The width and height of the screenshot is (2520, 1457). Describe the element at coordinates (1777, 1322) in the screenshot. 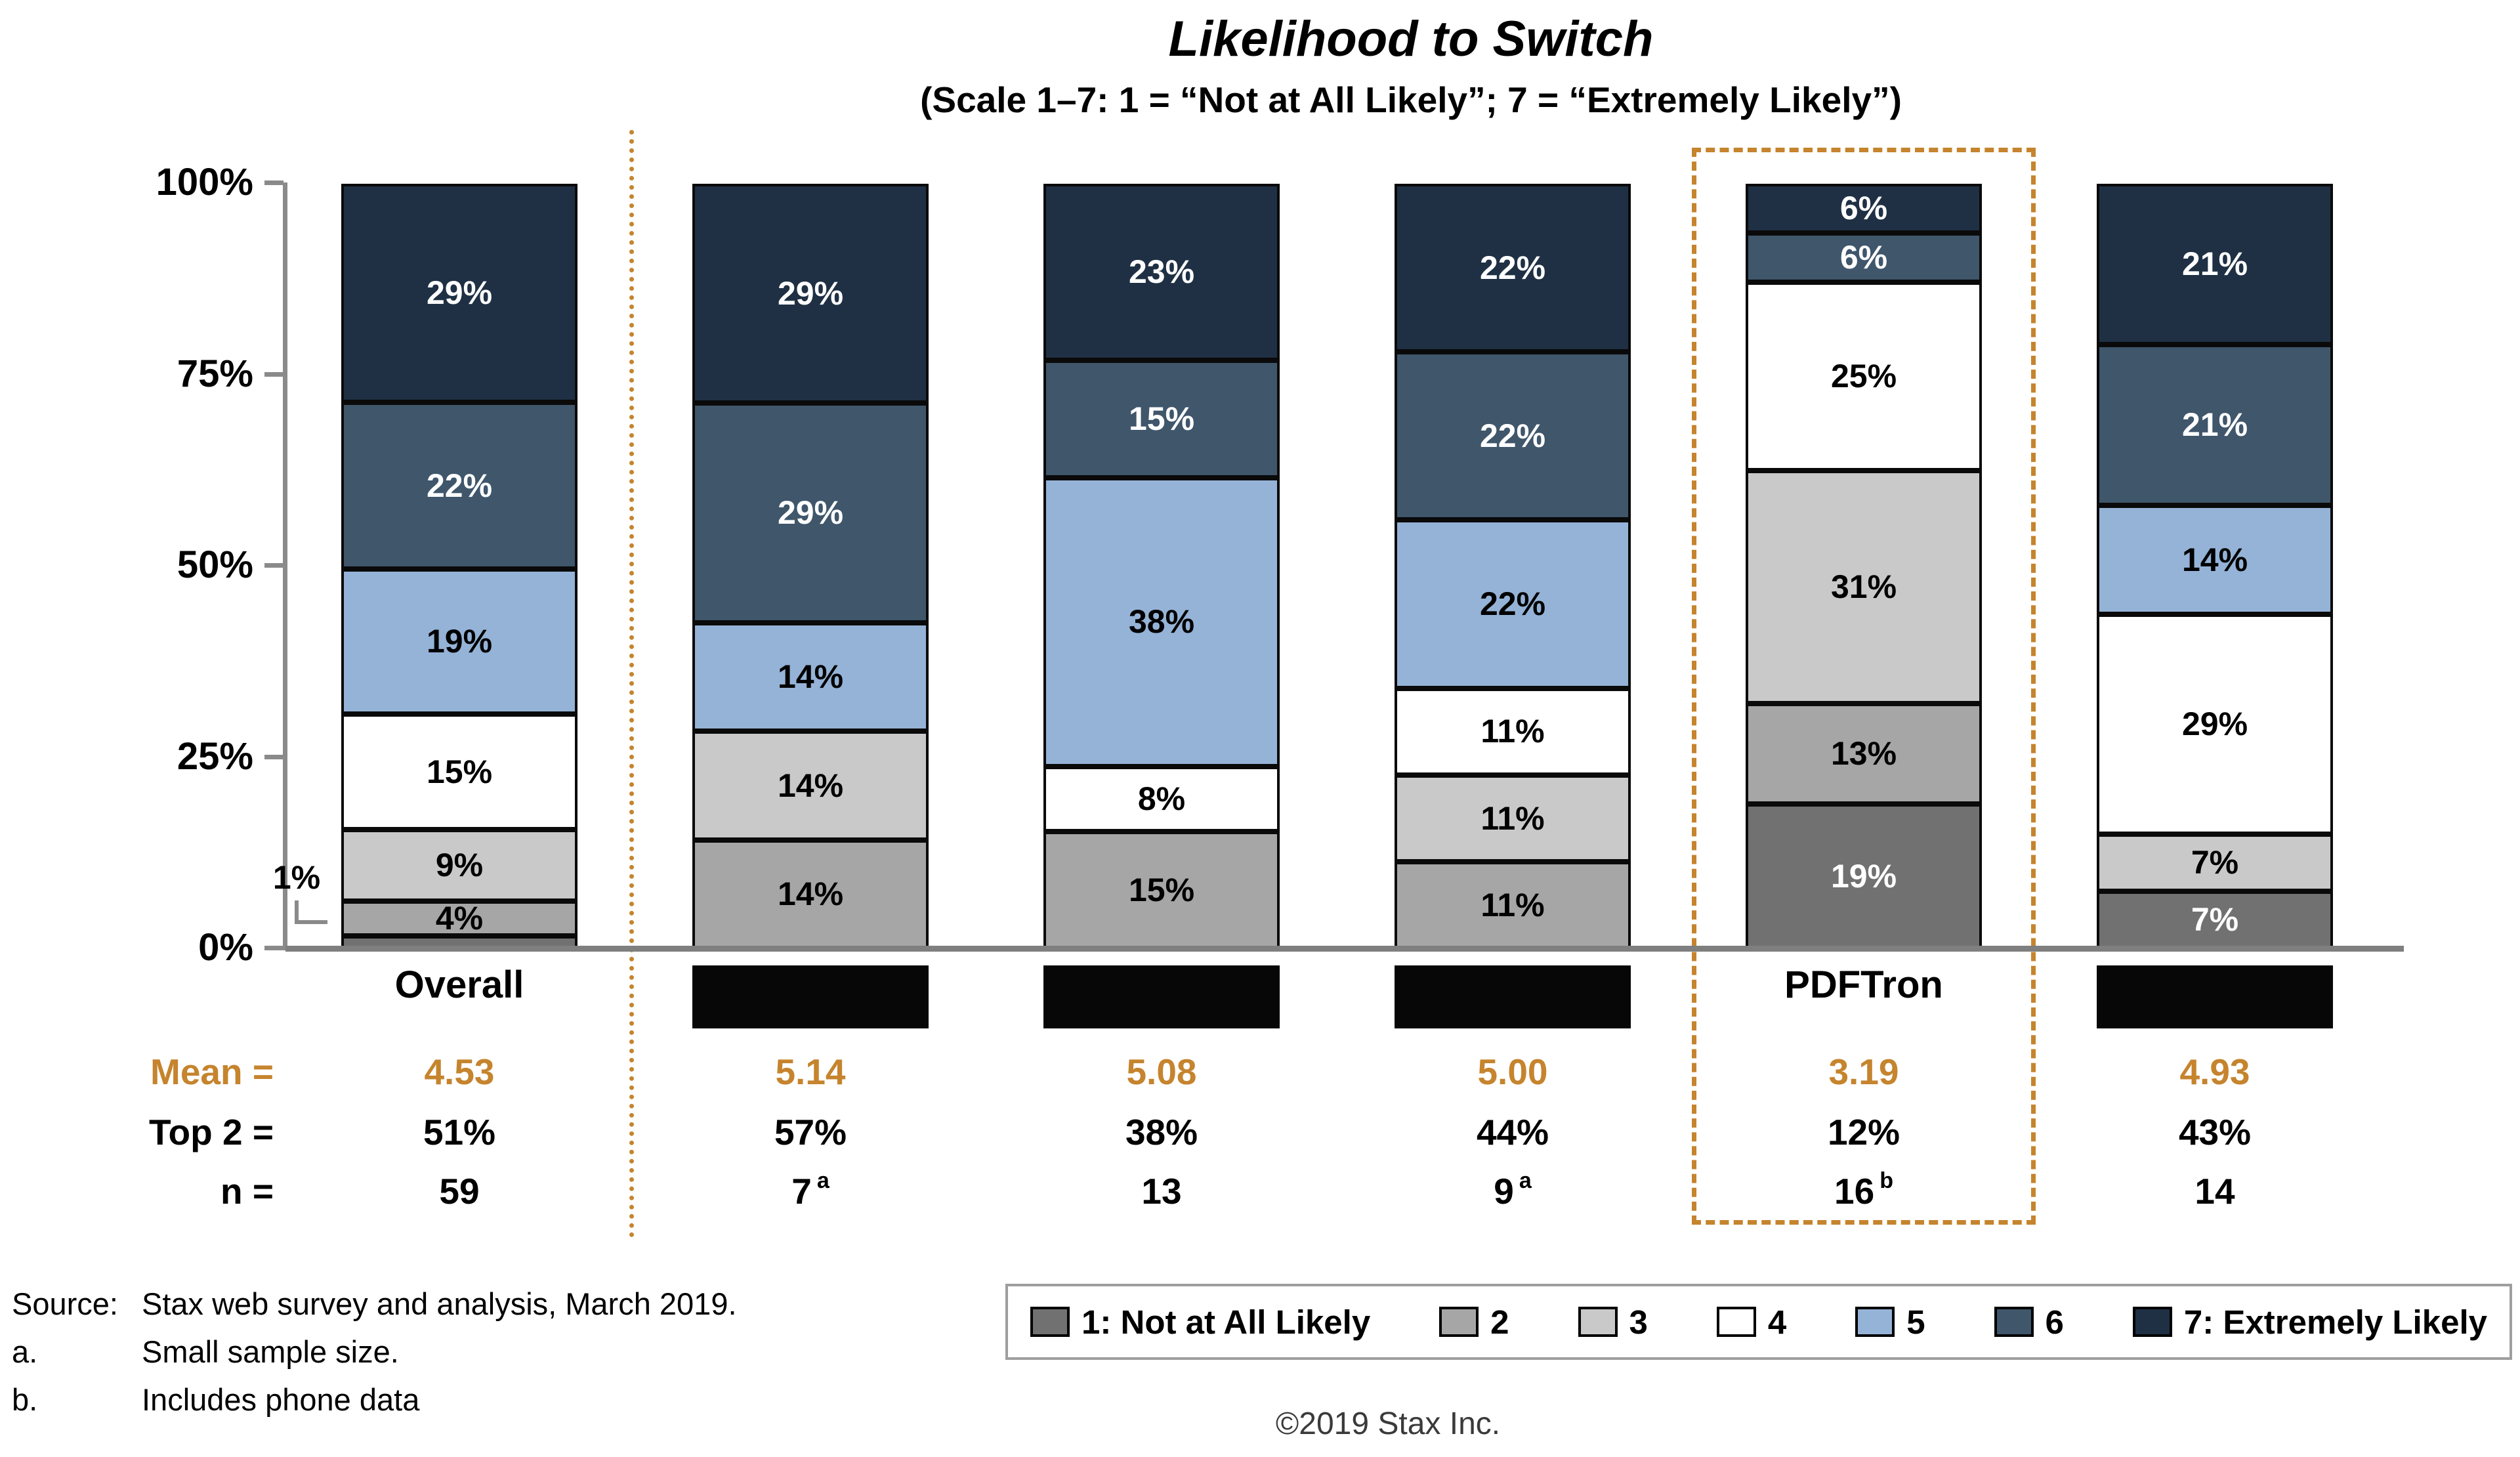

I see `legend-label: 4` at that location.